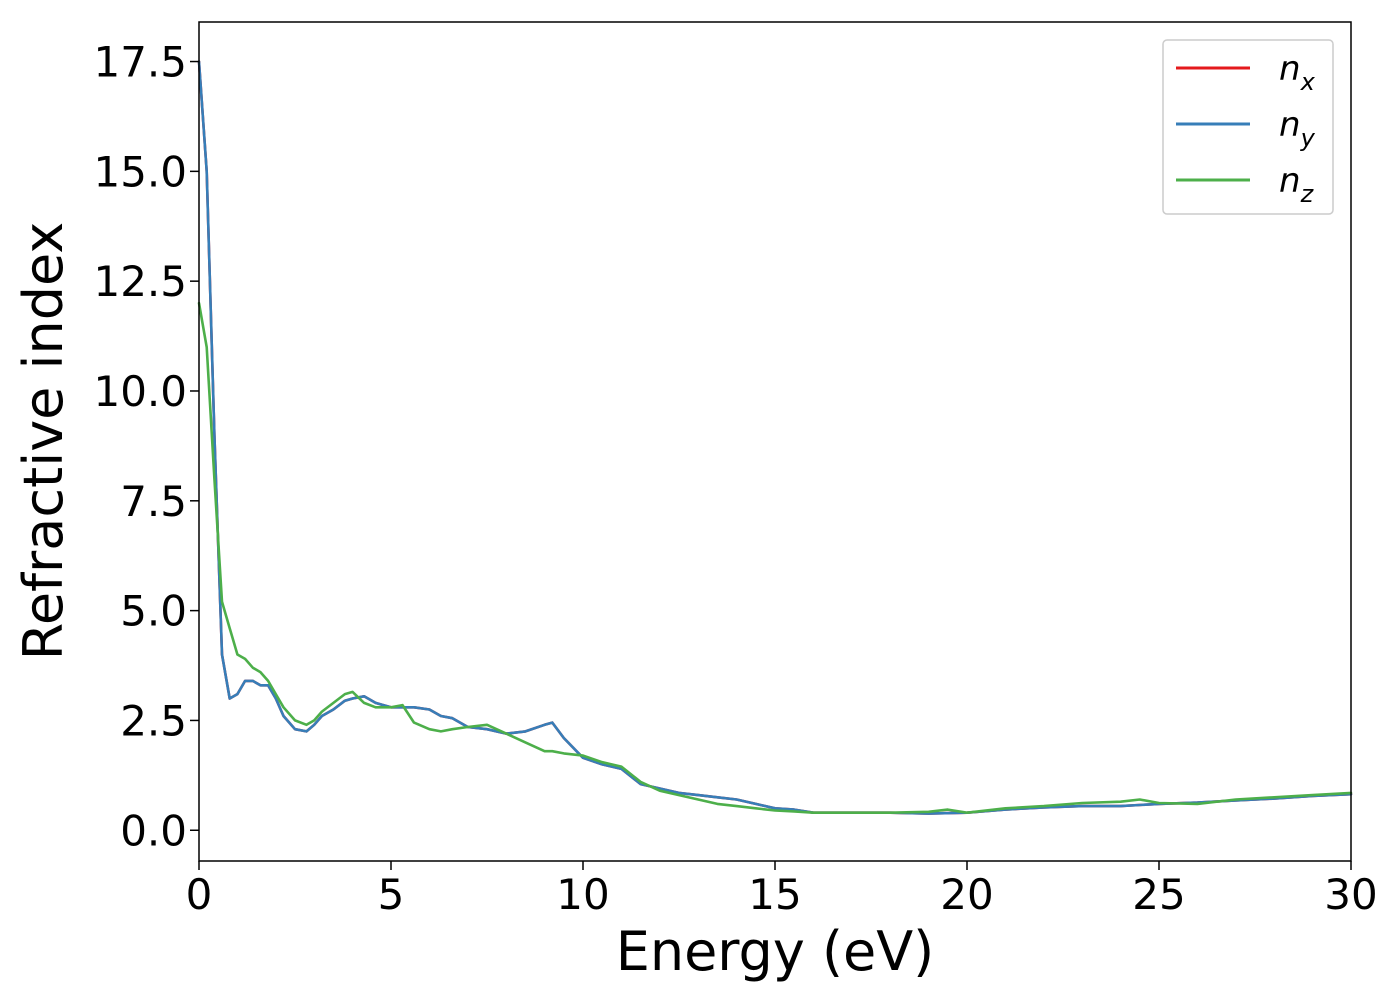 This screenshot has height=1000, width=1400. I want to click on y-axis: 0.0 2.5 5.0 7.5 10.0 12.5 15.0 17.5, so click(146, 446).